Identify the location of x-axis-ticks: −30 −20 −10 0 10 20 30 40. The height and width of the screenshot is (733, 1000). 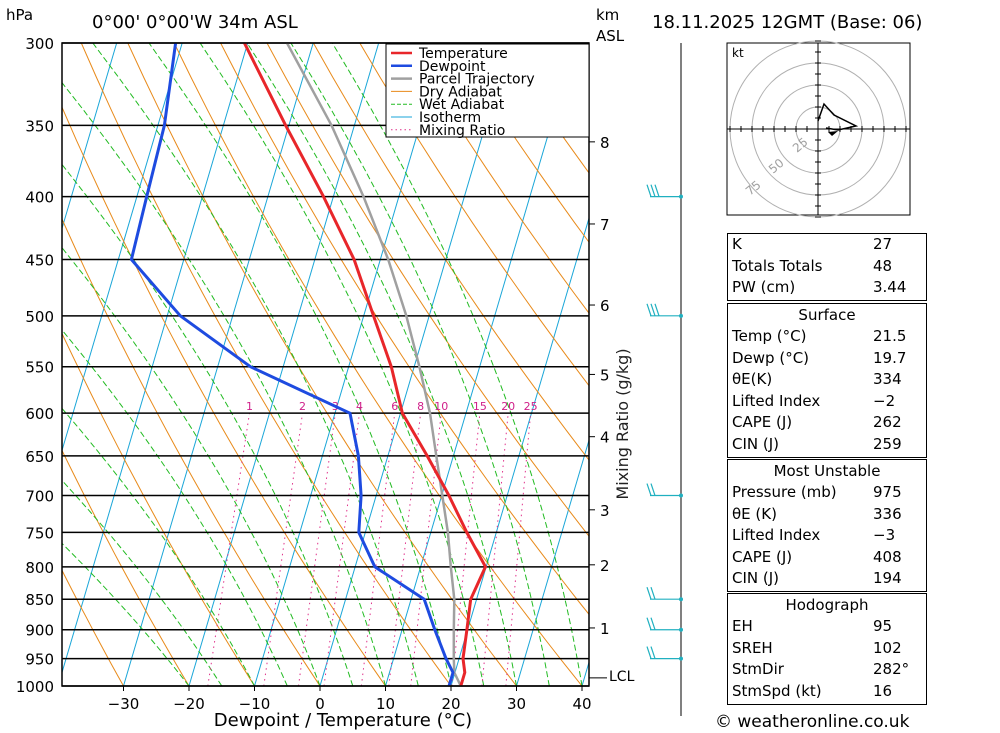
(350, 699).